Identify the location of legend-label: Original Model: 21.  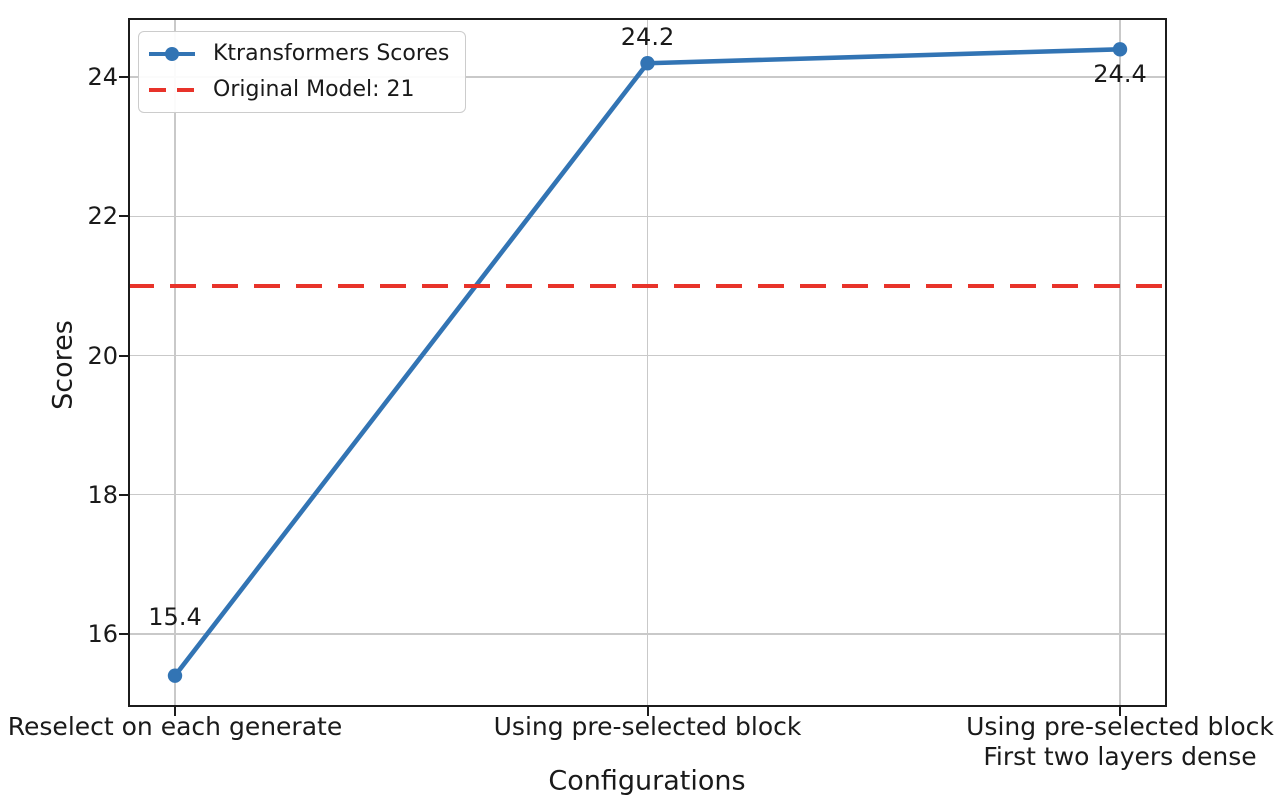
(314, 89).